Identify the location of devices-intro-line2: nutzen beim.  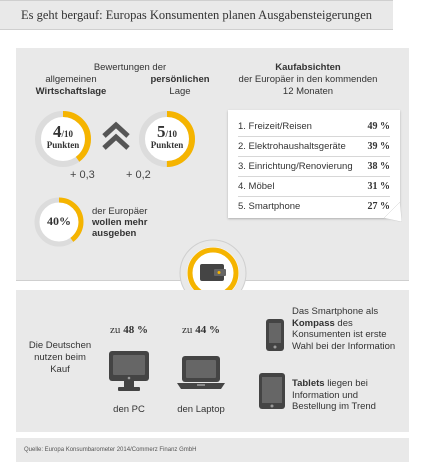
(60, 357).